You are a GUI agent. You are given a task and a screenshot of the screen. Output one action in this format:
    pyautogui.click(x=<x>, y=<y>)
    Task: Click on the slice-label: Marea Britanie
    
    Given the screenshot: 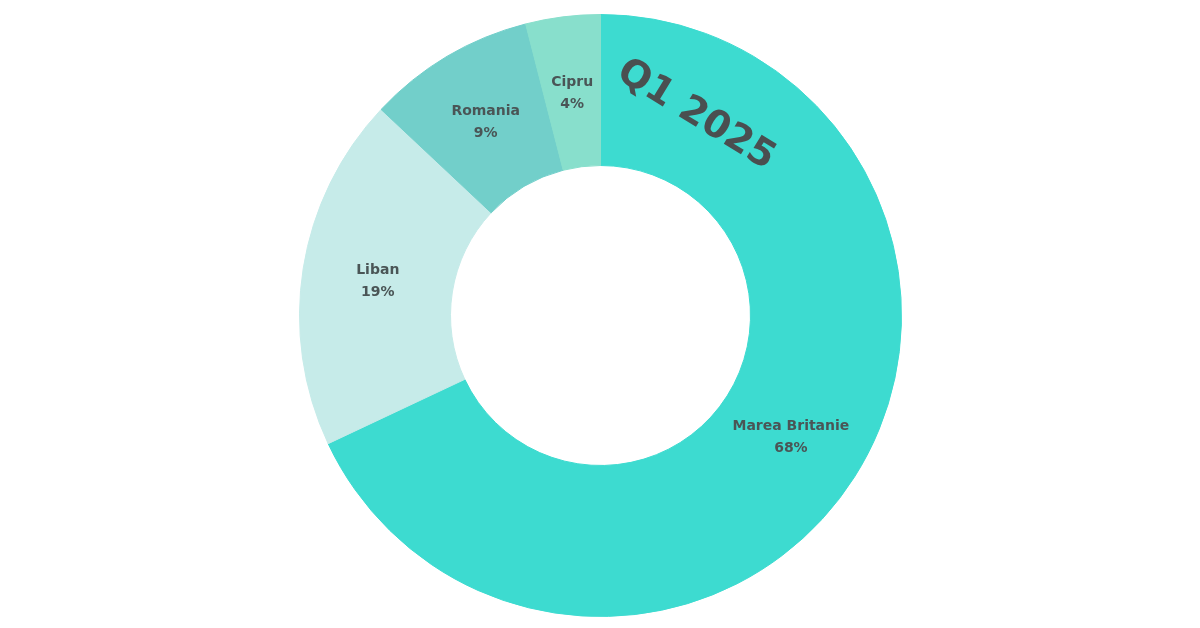 What is the action you would take?
    pyautogui.click(x=791, y=425)
    